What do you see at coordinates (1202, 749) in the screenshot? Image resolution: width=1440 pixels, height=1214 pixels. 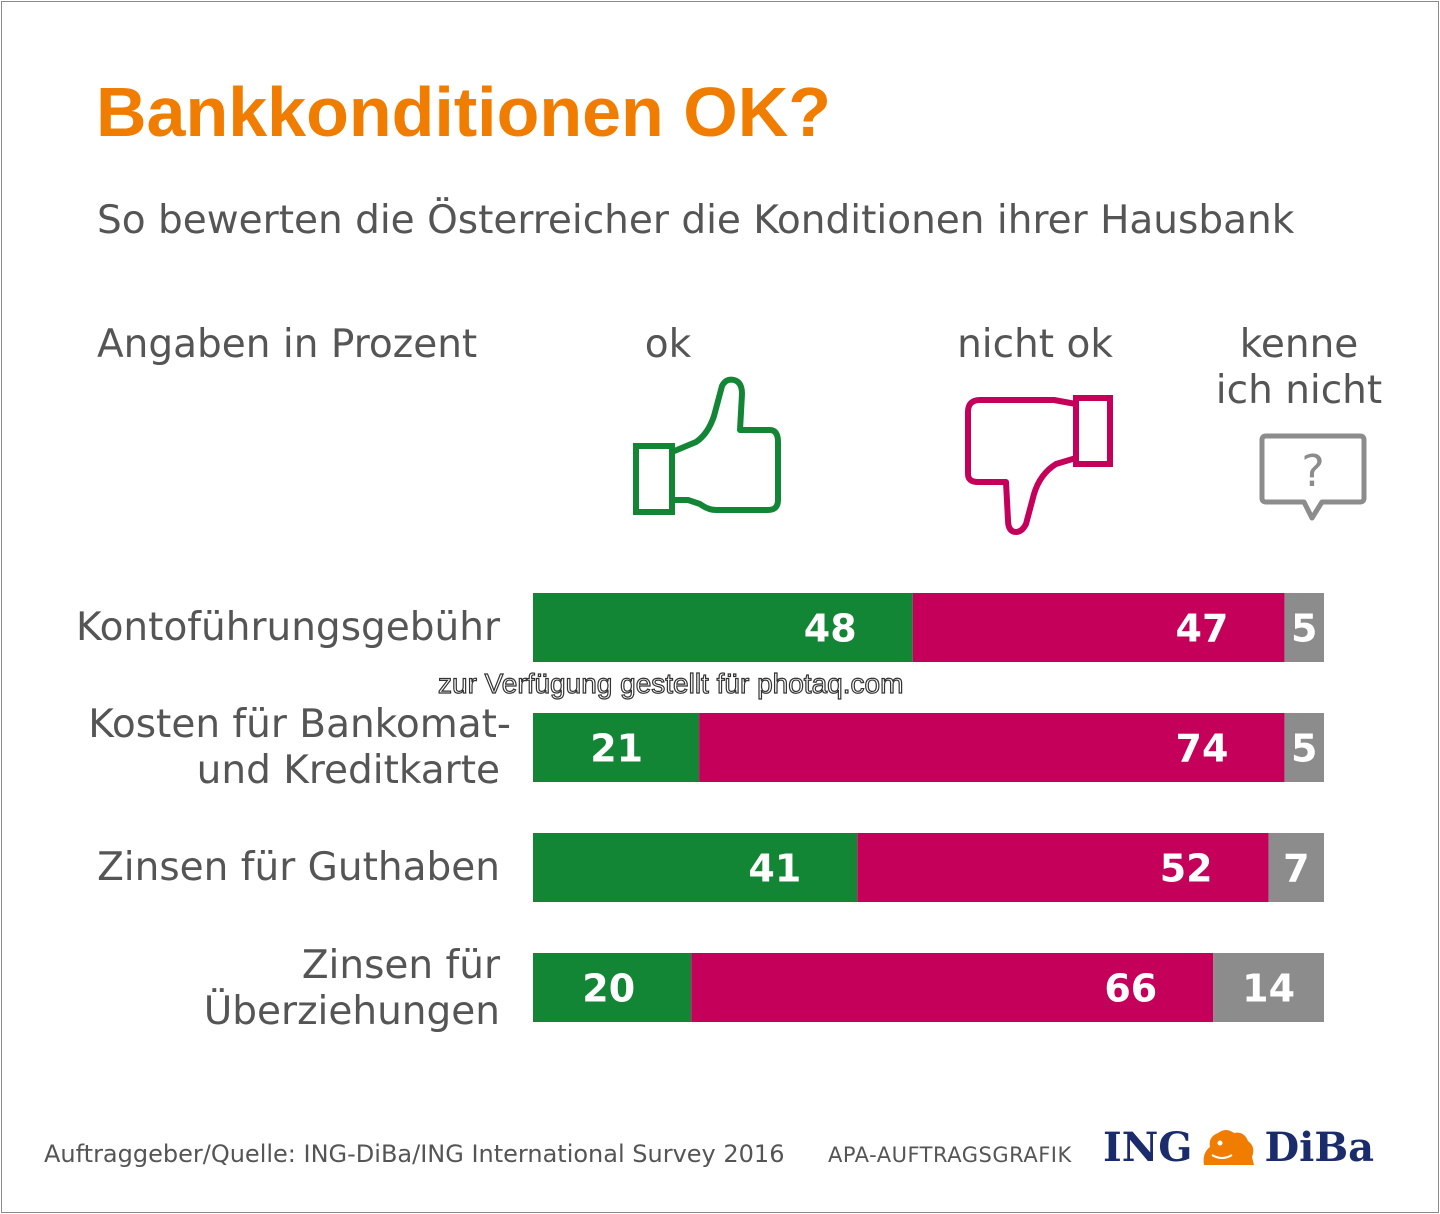 I see `bar-value-label-nicht-ok: 74` at bounding box center [1202, 749].